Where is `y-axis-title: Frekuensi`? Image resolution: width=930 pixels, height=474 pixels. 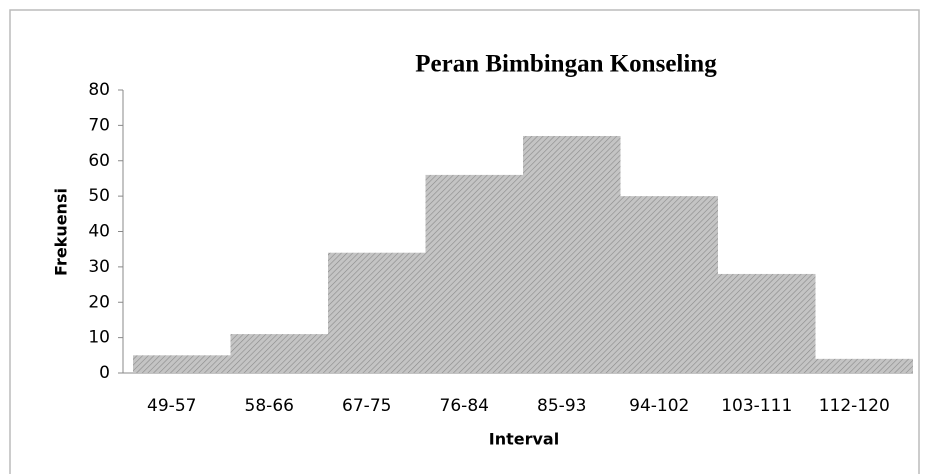
y-axis-title: Frekuensi is located at coordinates (61, 232).